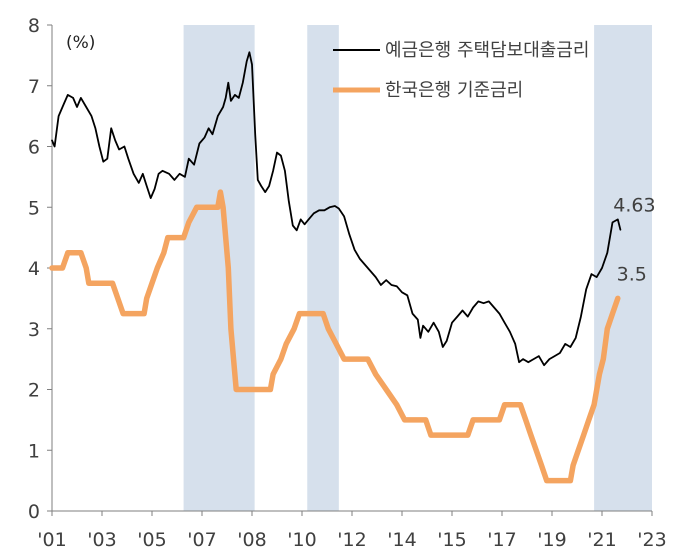 The height and width of the screenshot is (560, 687). I want to click on end-value-label-mortgage-rate: 4.63, so click(634, 206).